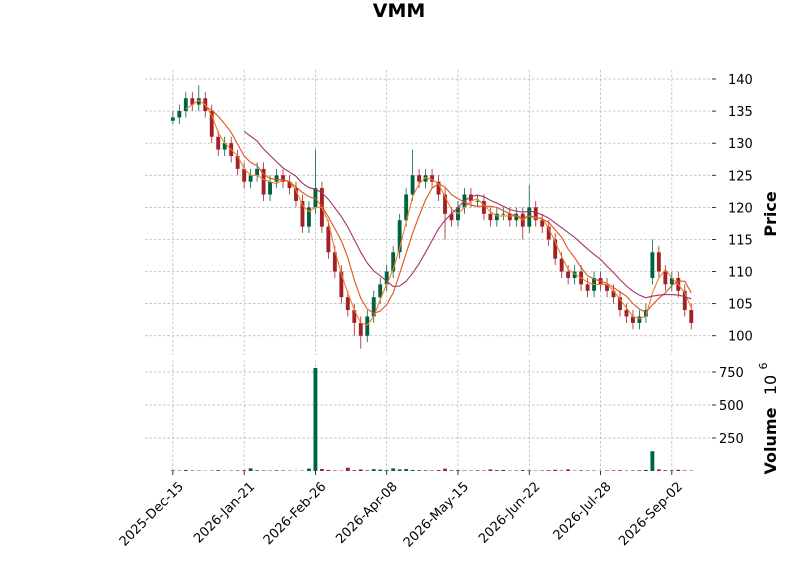  Describe the element at coordinates (731, 406) in the screenshot. I see `volume-tick-label: 500` at that location.